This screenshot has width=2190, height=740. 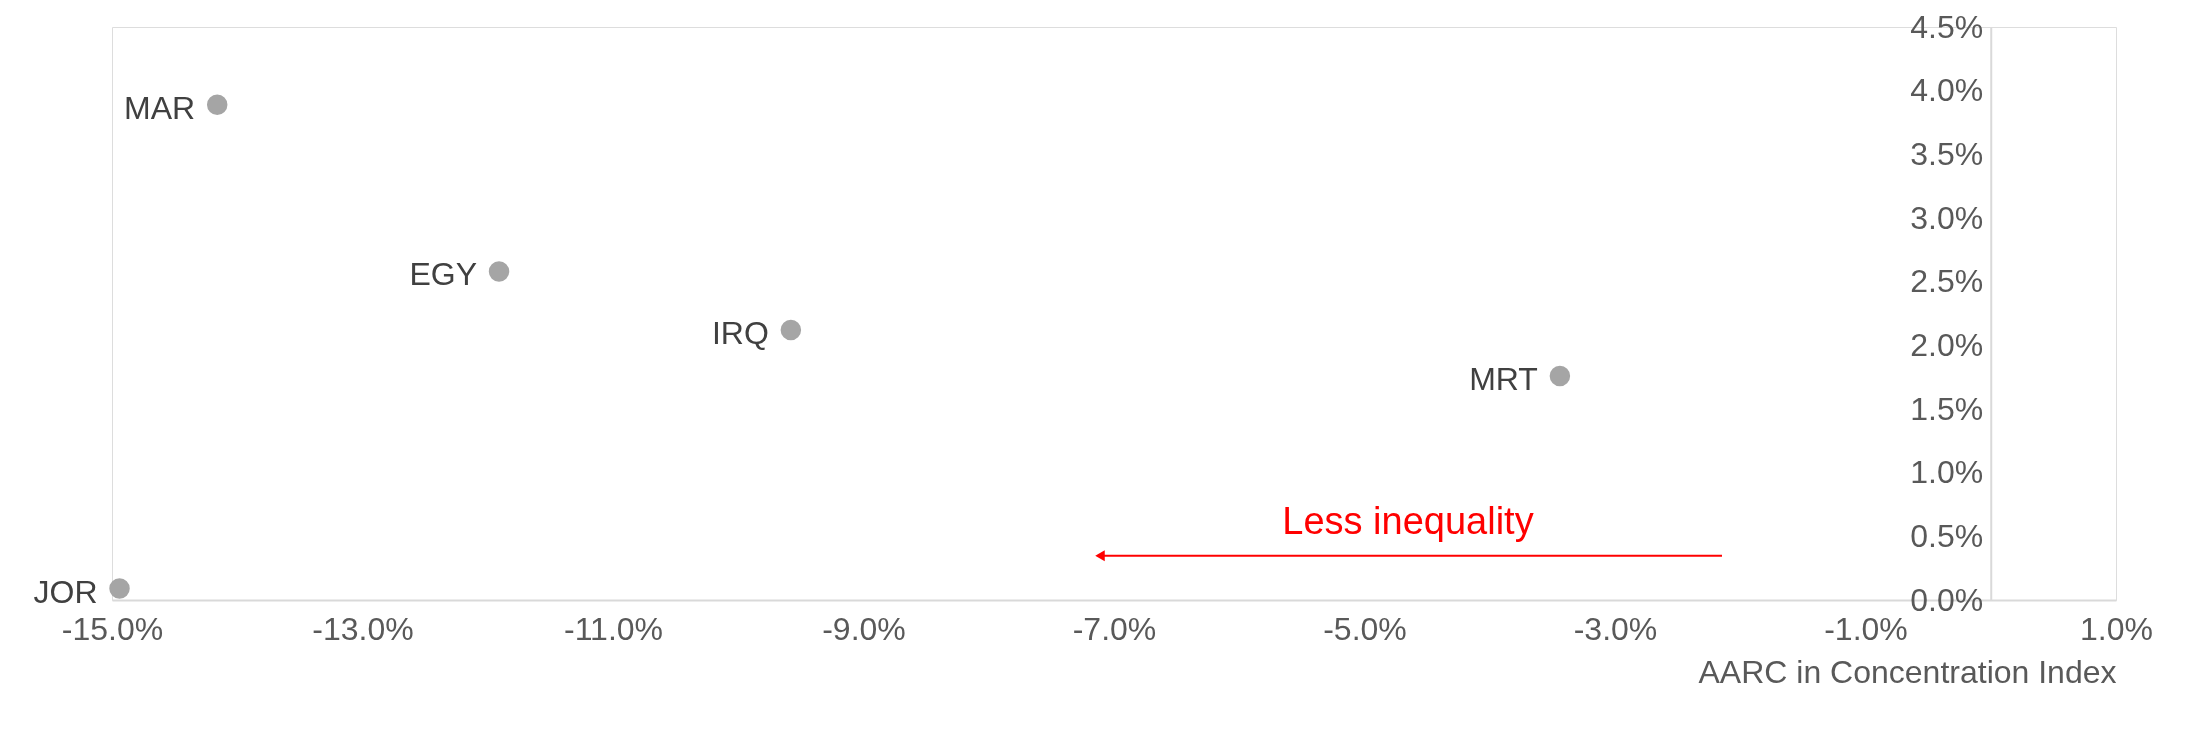 What do you see at coordinates (1947, 217) in the screenshot?
I see `y-tick-label: 3.0%` at bounding box center [1947, 217].